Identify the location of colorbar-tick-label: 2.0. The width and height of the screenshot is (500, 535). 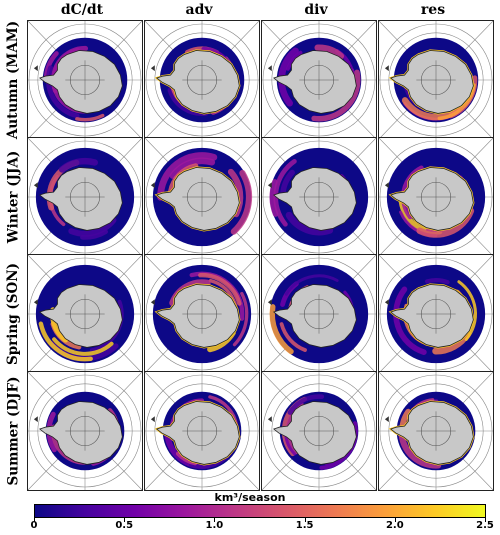
(394, 525).